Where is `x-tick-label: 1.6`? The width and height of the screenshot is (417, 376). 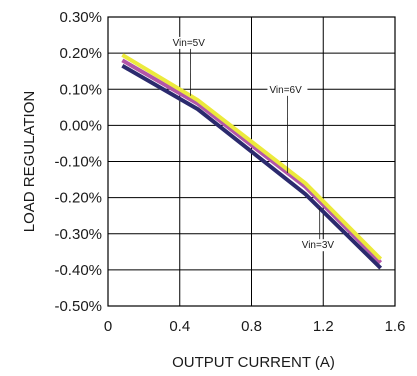
x-tick-label: 1.6 is located at coordinates (395, 326).